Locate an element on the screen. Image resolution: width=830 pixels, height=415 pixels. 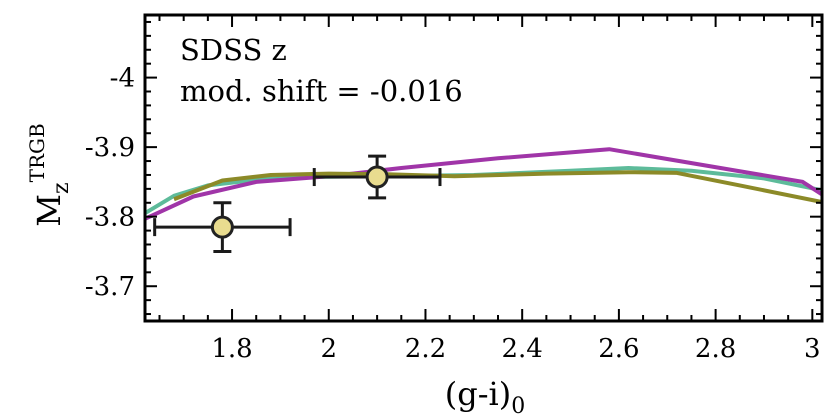
data-points is located at coordinates (297, 203).